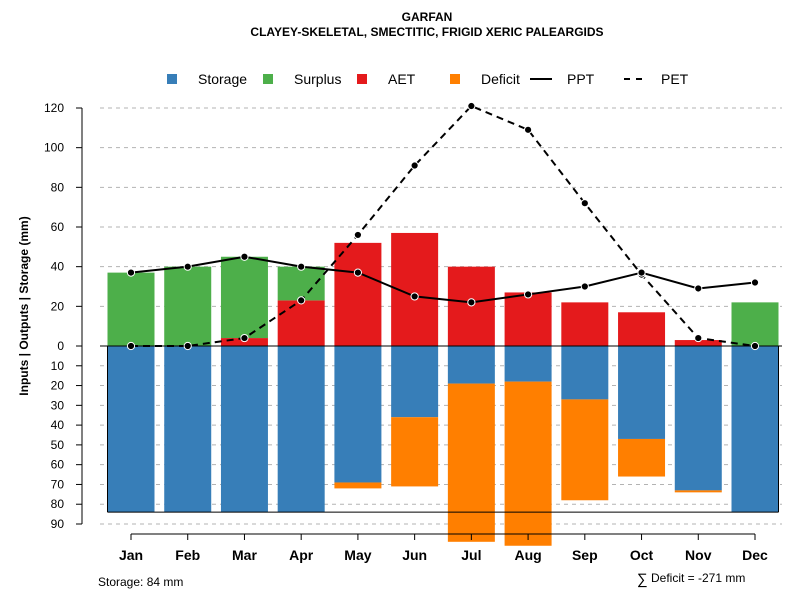  Describe the element at coordinates (301, 429) in the screenshot. I see `storage-bar-apr` at that location.